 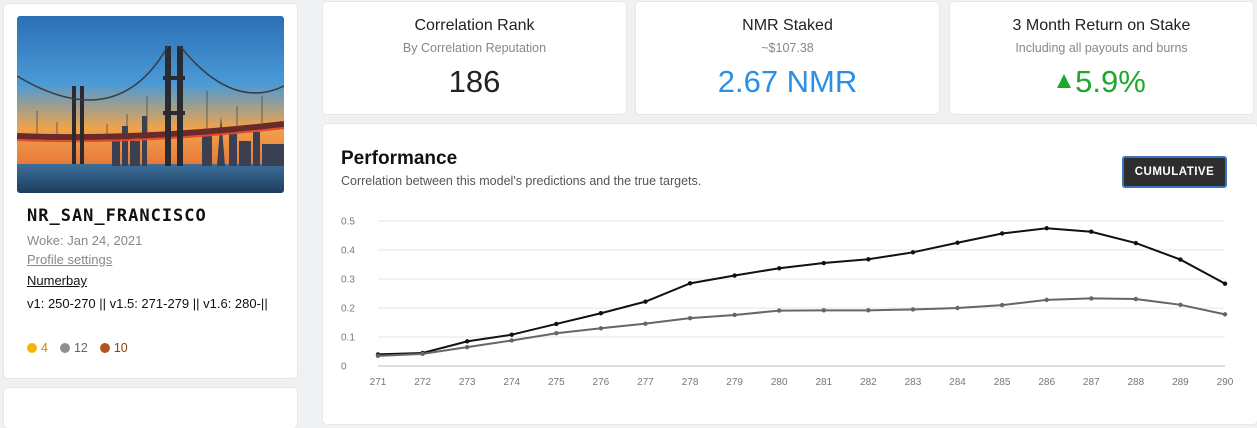 I want to click on correlation-rank-title: Correlation Rank, so click(x=474, y=25).